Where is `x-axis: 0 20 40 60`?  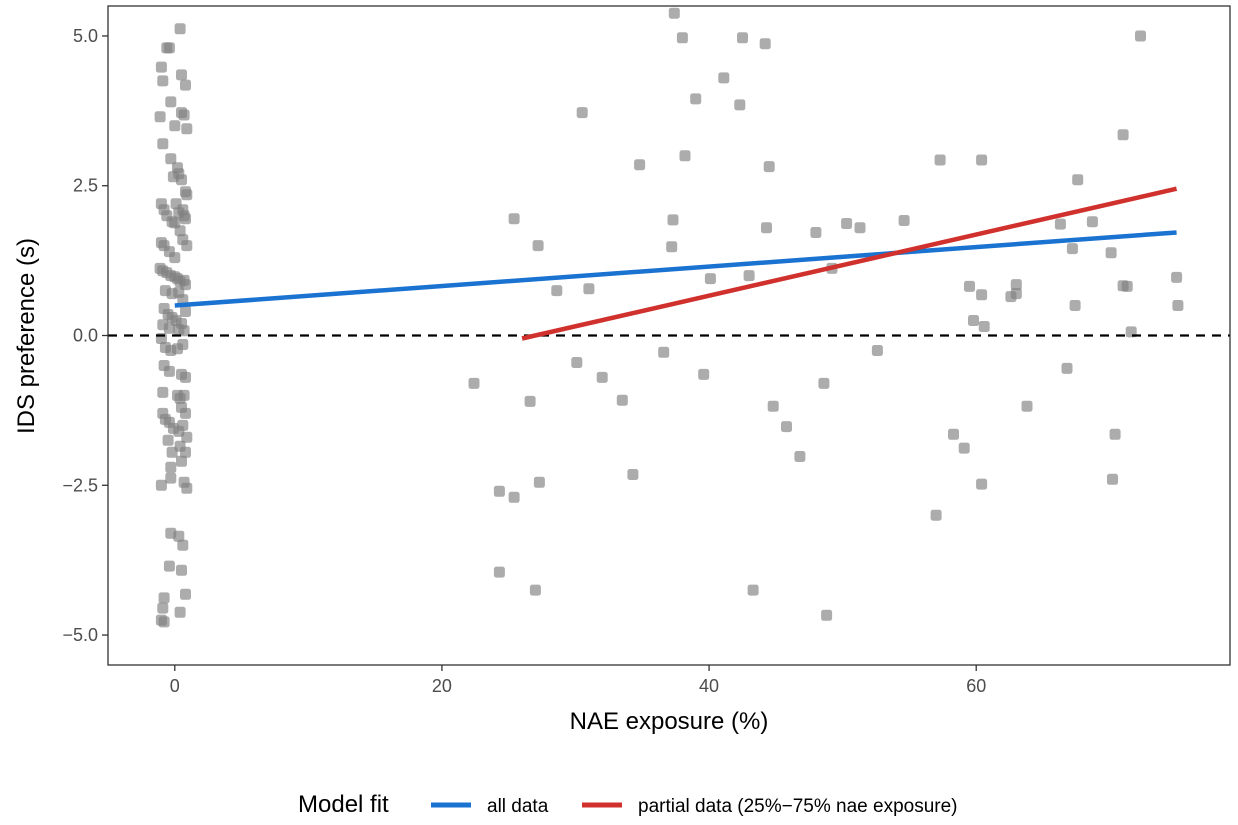 x-axis: 0 20 40 60 is located at coordinates (578, 680).